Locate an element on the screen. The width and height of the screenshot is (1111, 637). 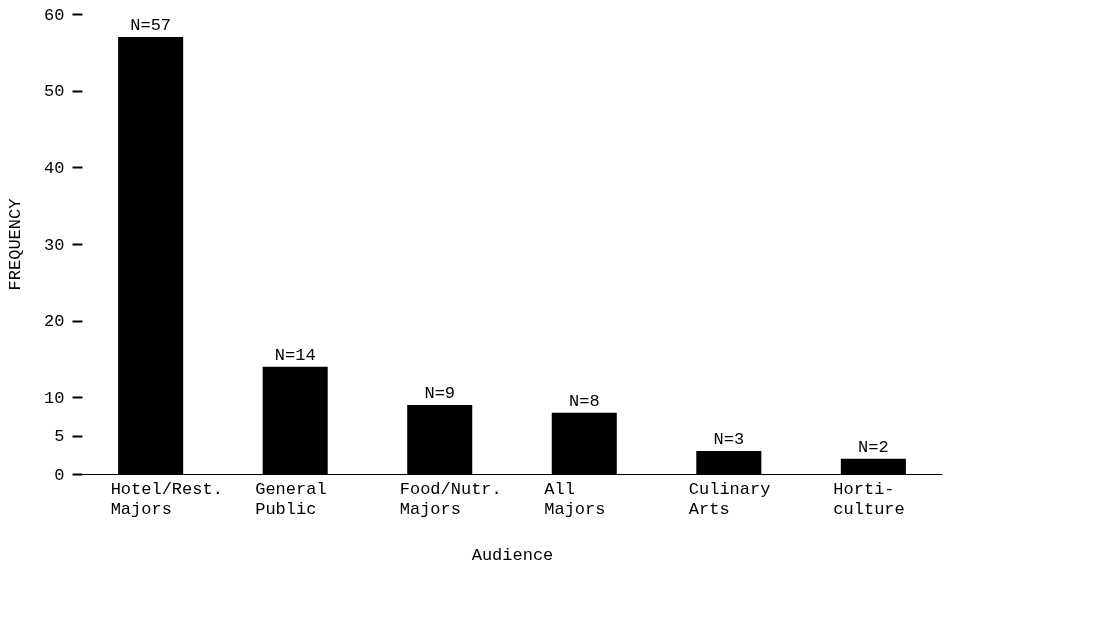
x-axis-title: Audience is located at coordinates (512, 555).